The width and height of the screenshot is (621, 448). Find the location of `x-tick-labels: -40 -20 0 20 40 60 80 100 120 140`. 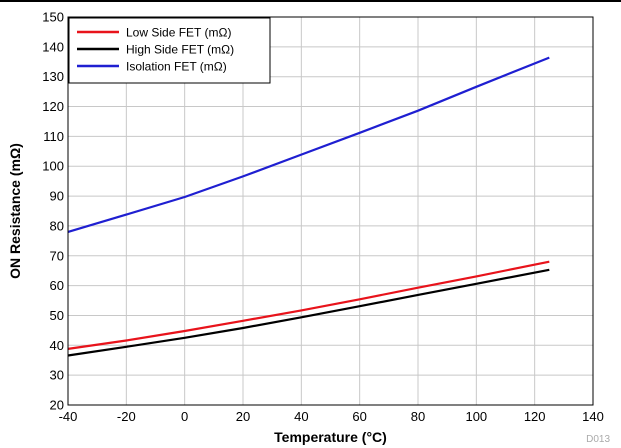

x-tick-labels: -40 -20 0 20 40 60 80 100 120 140 is located at coordinates (331, 416).